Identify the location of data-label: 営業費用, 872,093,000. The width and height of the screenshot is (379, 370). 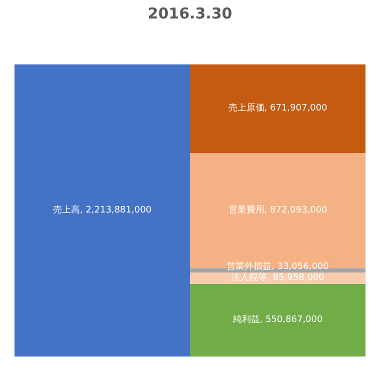
(278, 210).